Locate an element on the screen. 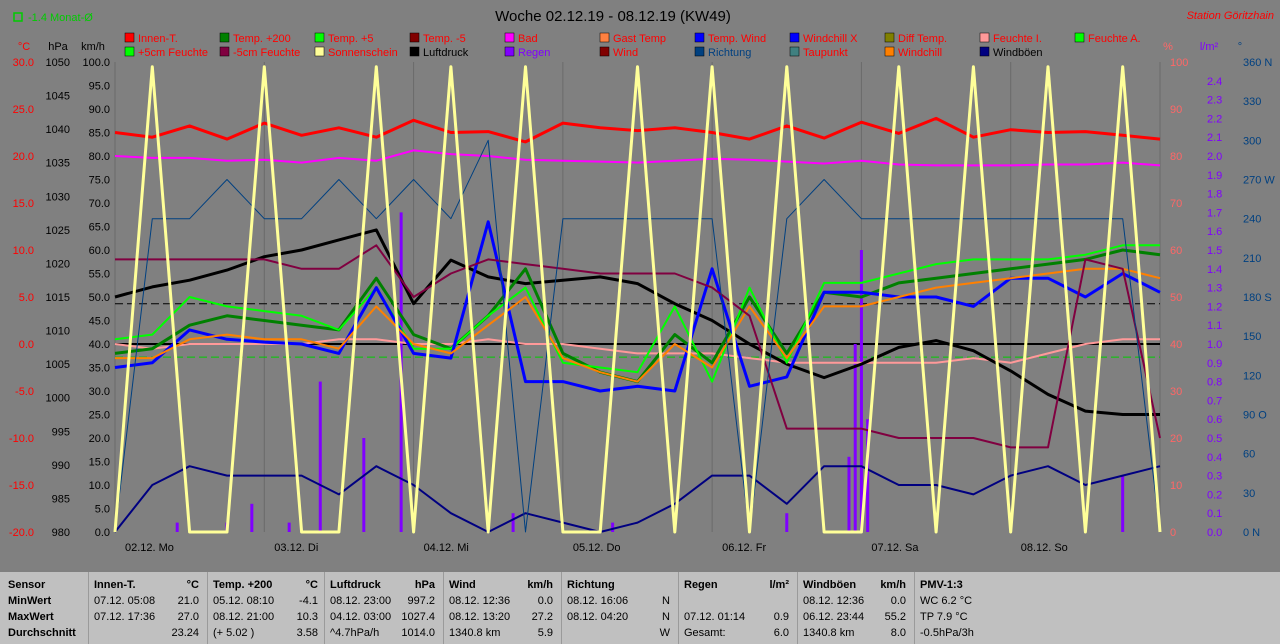  rain-tick: 0.5 is located at coordinates (1214, 439).